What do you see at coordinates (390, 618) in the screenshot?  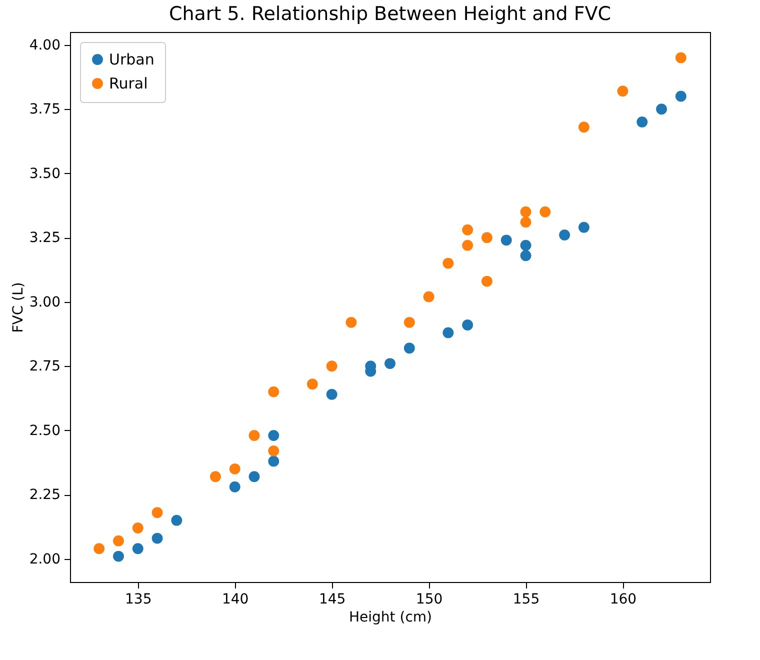 I see `x-axis-title: Height (cm)` at bounding box center [390, 618].